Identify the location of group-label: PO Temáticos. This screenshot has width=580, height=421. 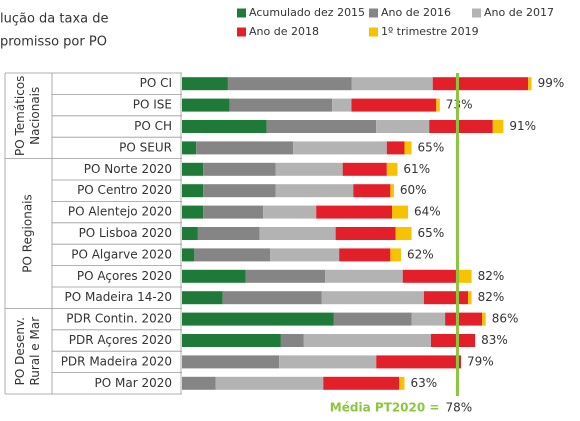
(20, 116).